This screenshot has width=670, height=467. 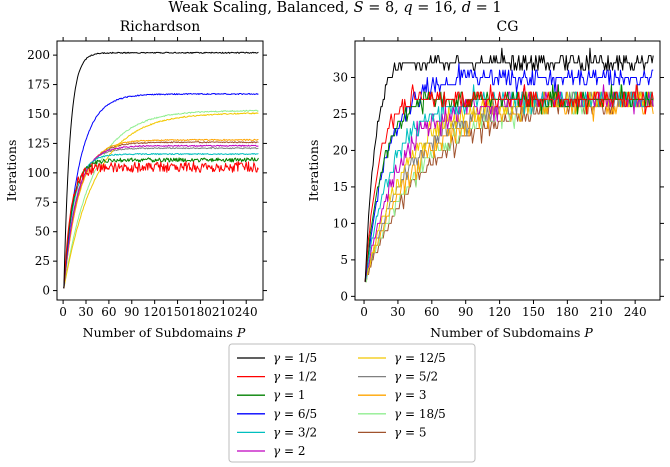 What do you see at coordinates (38, 143) in the screenshot?
I see `y-tick-label: 125` at bounding box center [38, 143].